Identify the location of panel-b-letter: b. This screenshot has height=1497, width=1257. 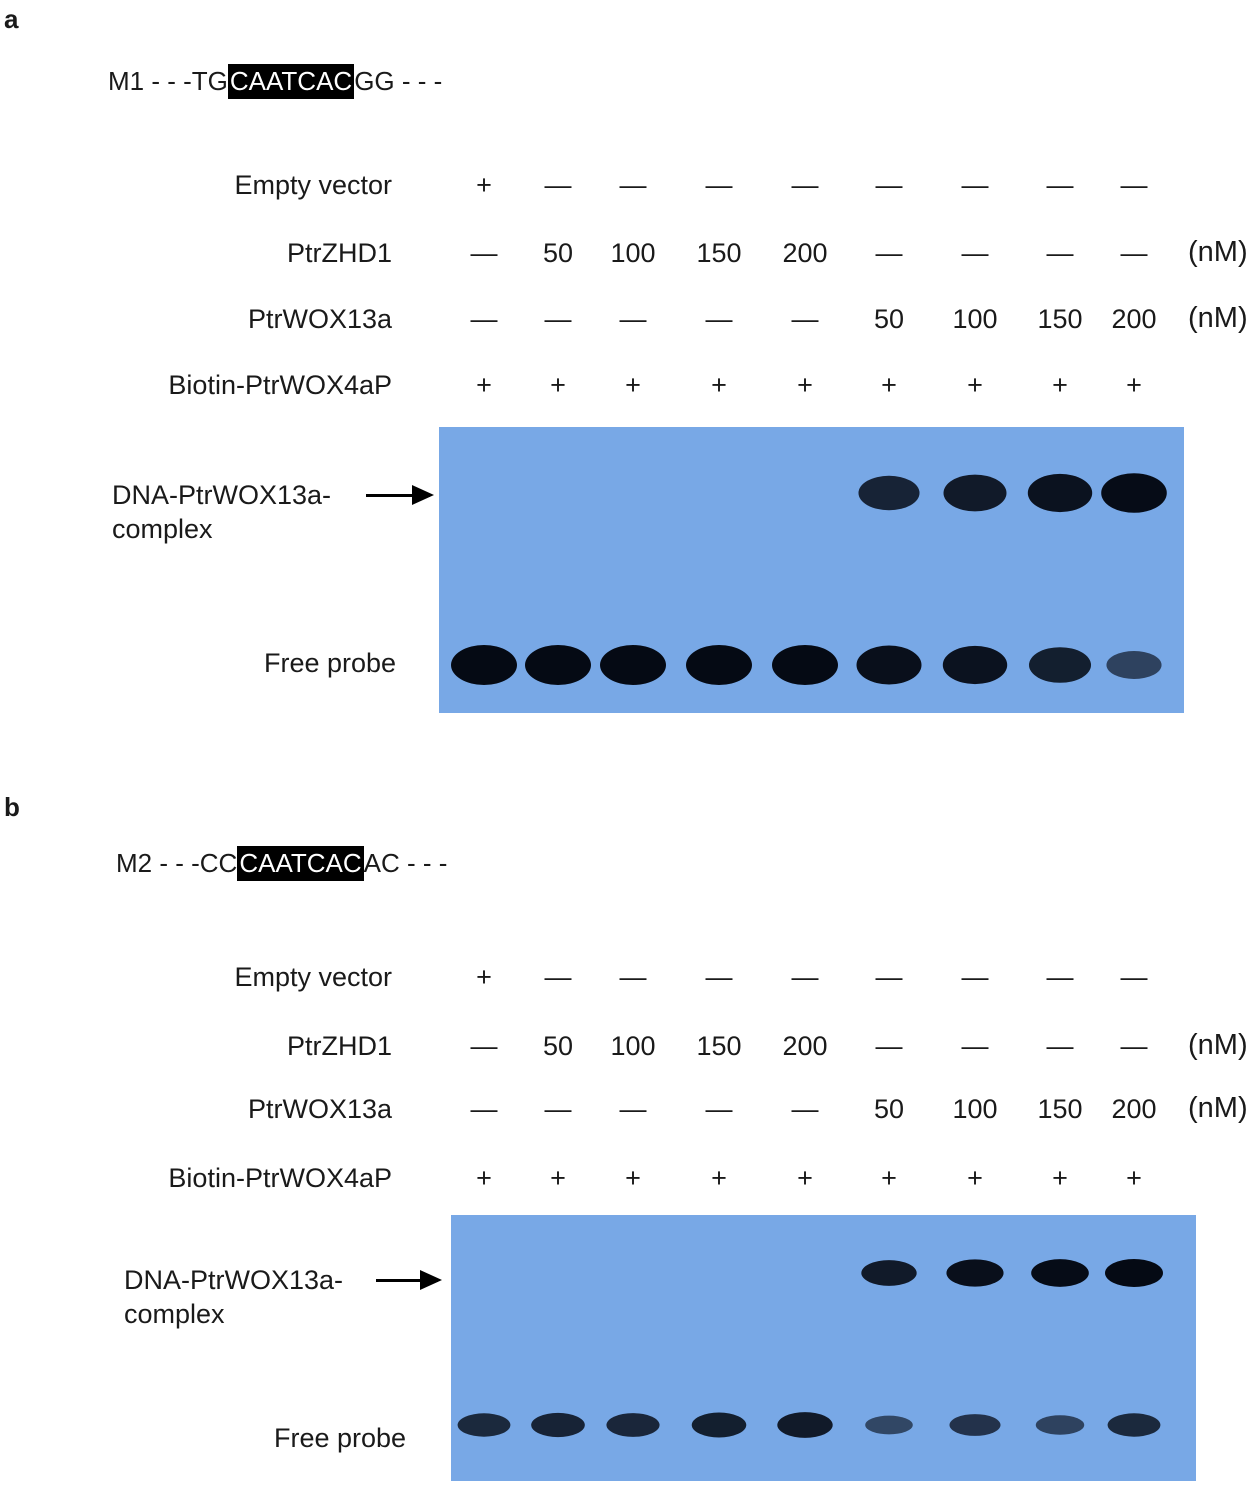
(12, 807).